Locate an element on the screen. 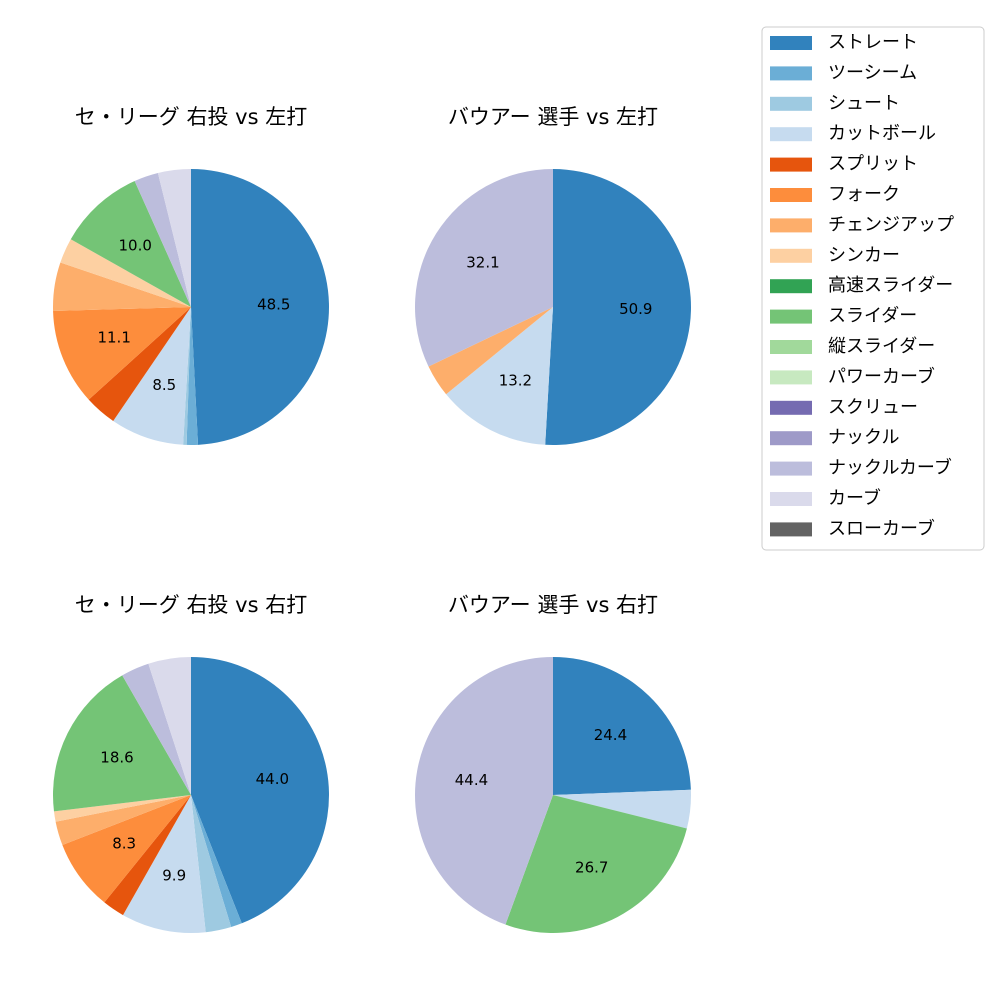  value-label: 44.0 is located at coordinates (272, 779).